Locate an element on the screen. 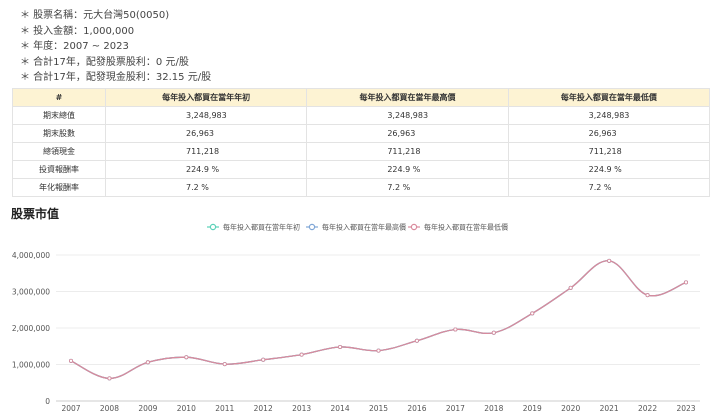 The height and width of the screenshot is (420, 720). x-tick-label: 2012 is located at coordinates (263, 408).